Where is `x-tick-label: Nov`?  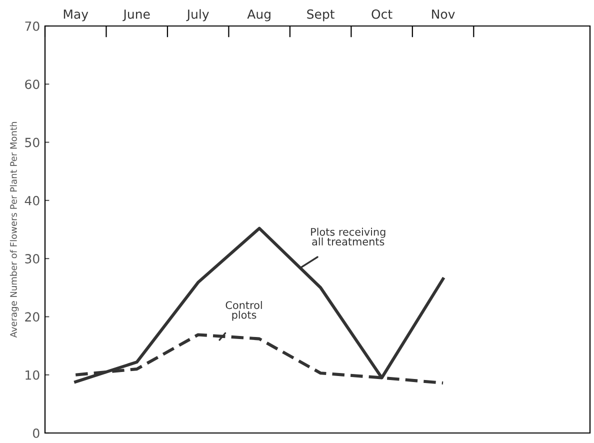 x-tick-label: Nov is located at coordinates (443, 14).